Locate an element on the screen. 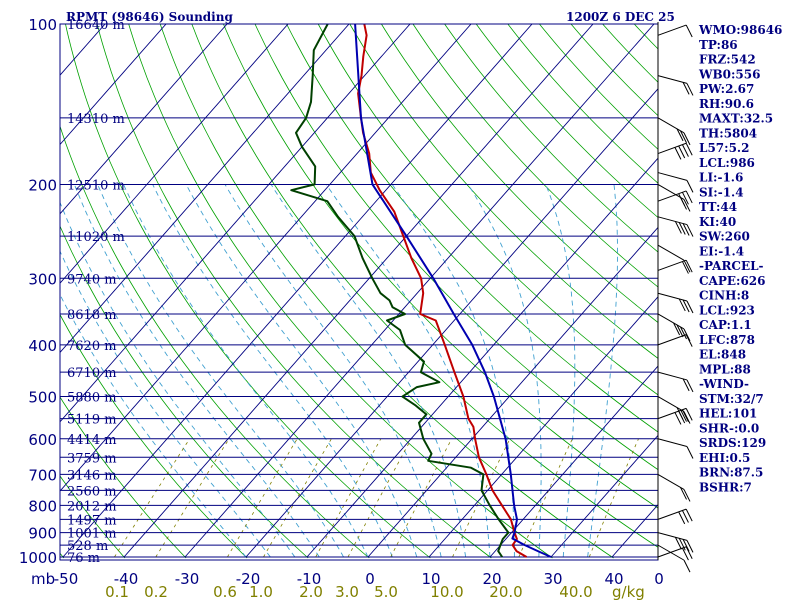 This screenshot has height=600, width=800. index-line: WMO:98646 is located at coordinates (740, 30).